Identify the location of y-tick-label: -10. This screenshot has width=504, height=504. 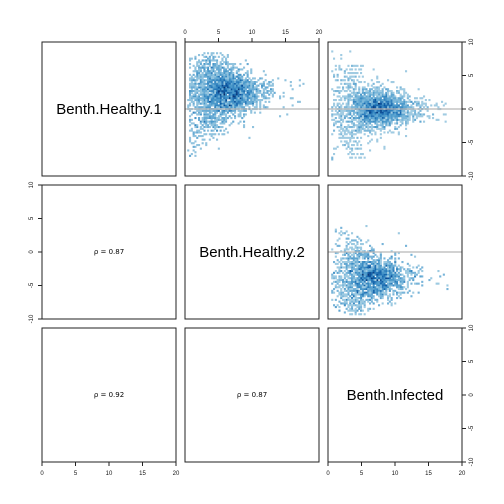
(472, 175).